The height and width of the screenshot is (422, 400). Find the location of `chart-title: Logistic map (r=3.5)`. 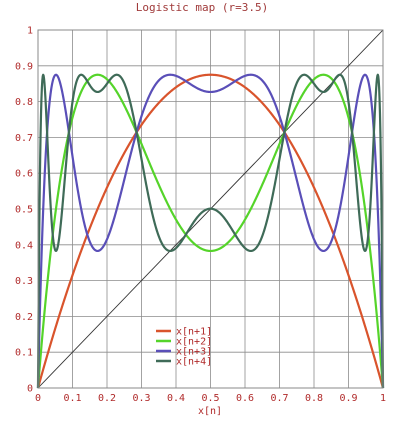

chart-title: Logistic map (r=3.5) is located at coordinates (202, 7).